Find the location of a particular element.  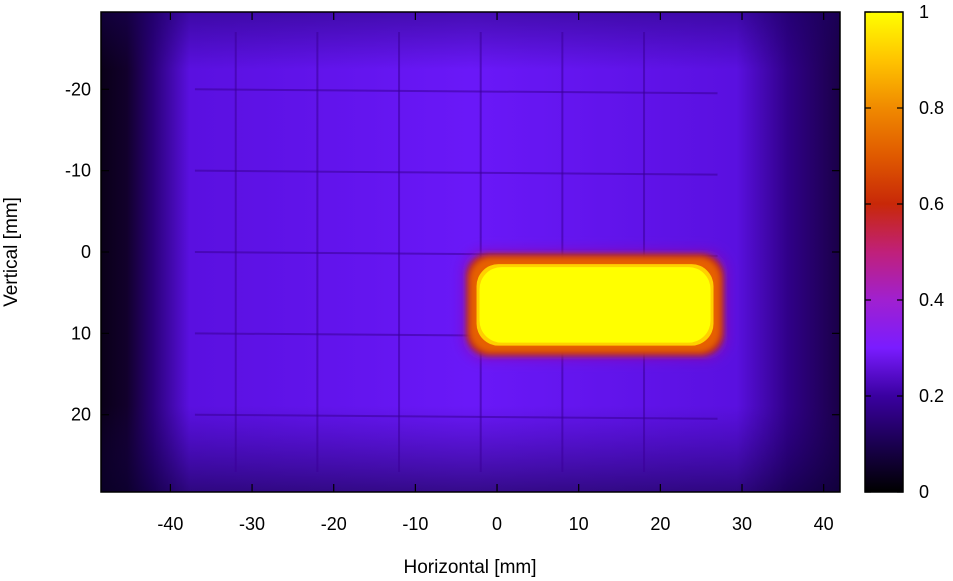

x-tick-label: -30 is located at coordinates (252, 524).